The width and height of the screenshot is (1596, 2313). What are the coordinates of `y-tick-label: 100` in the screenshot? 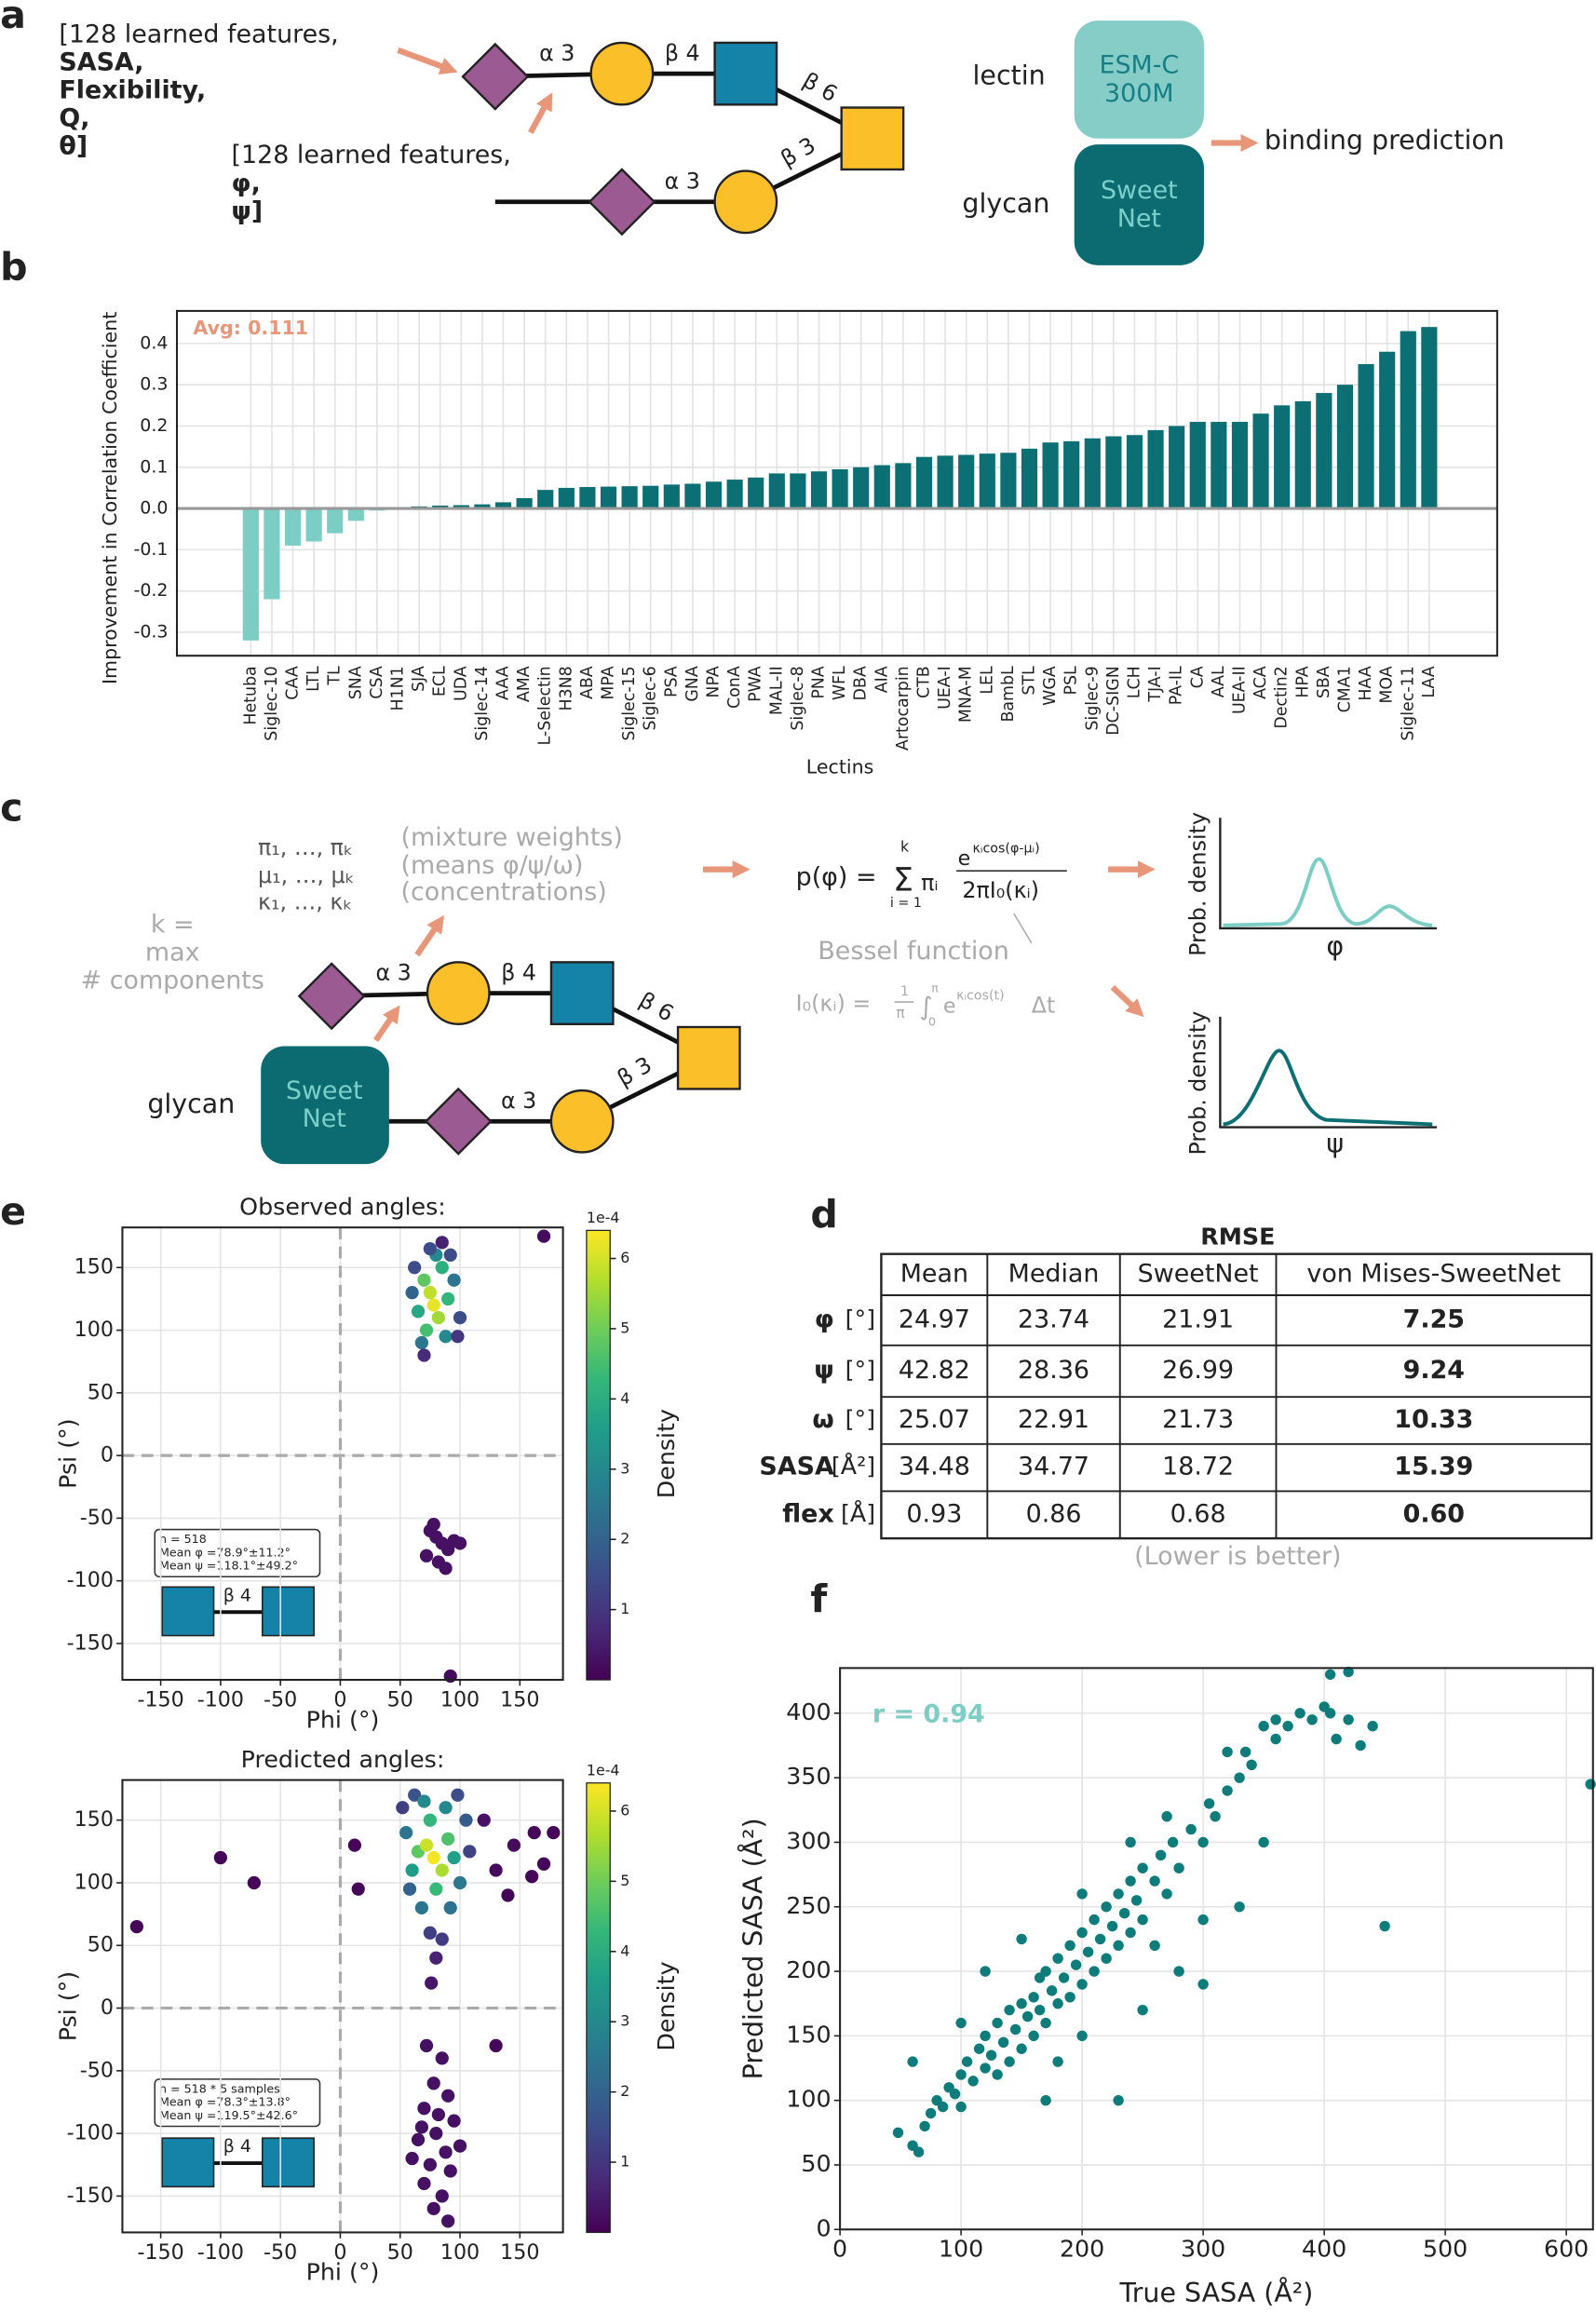 It's located at (94, 1882).